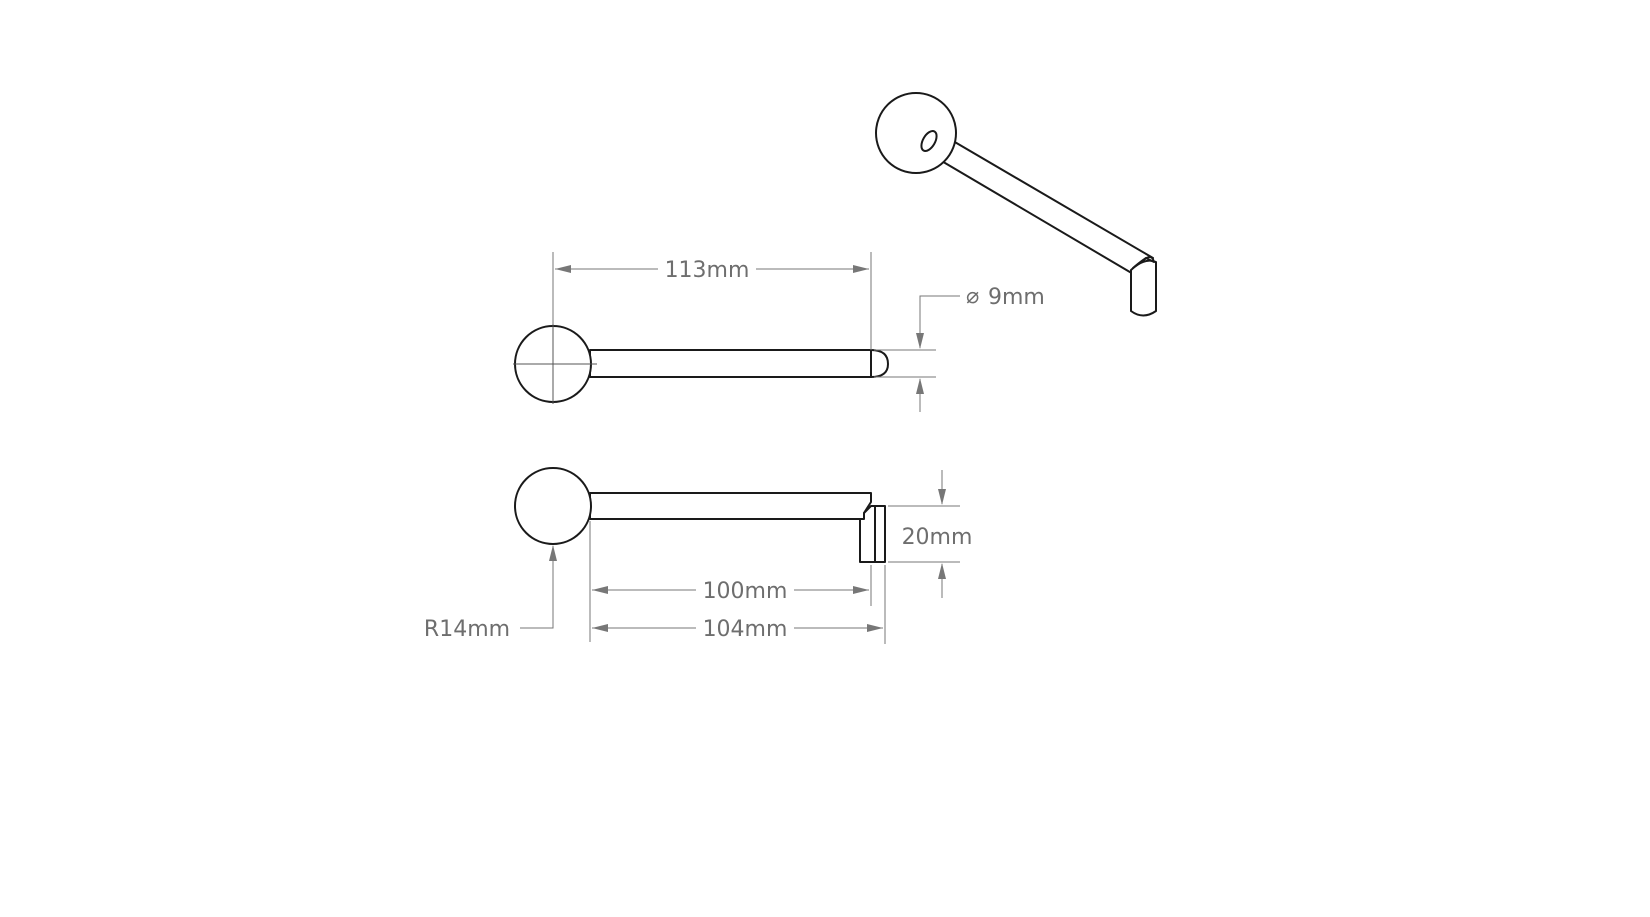 The image size is (1650, 917). Describe the element at coordinates (537, 587) in the screenshot. I see `dim-r14-leader` at that location.